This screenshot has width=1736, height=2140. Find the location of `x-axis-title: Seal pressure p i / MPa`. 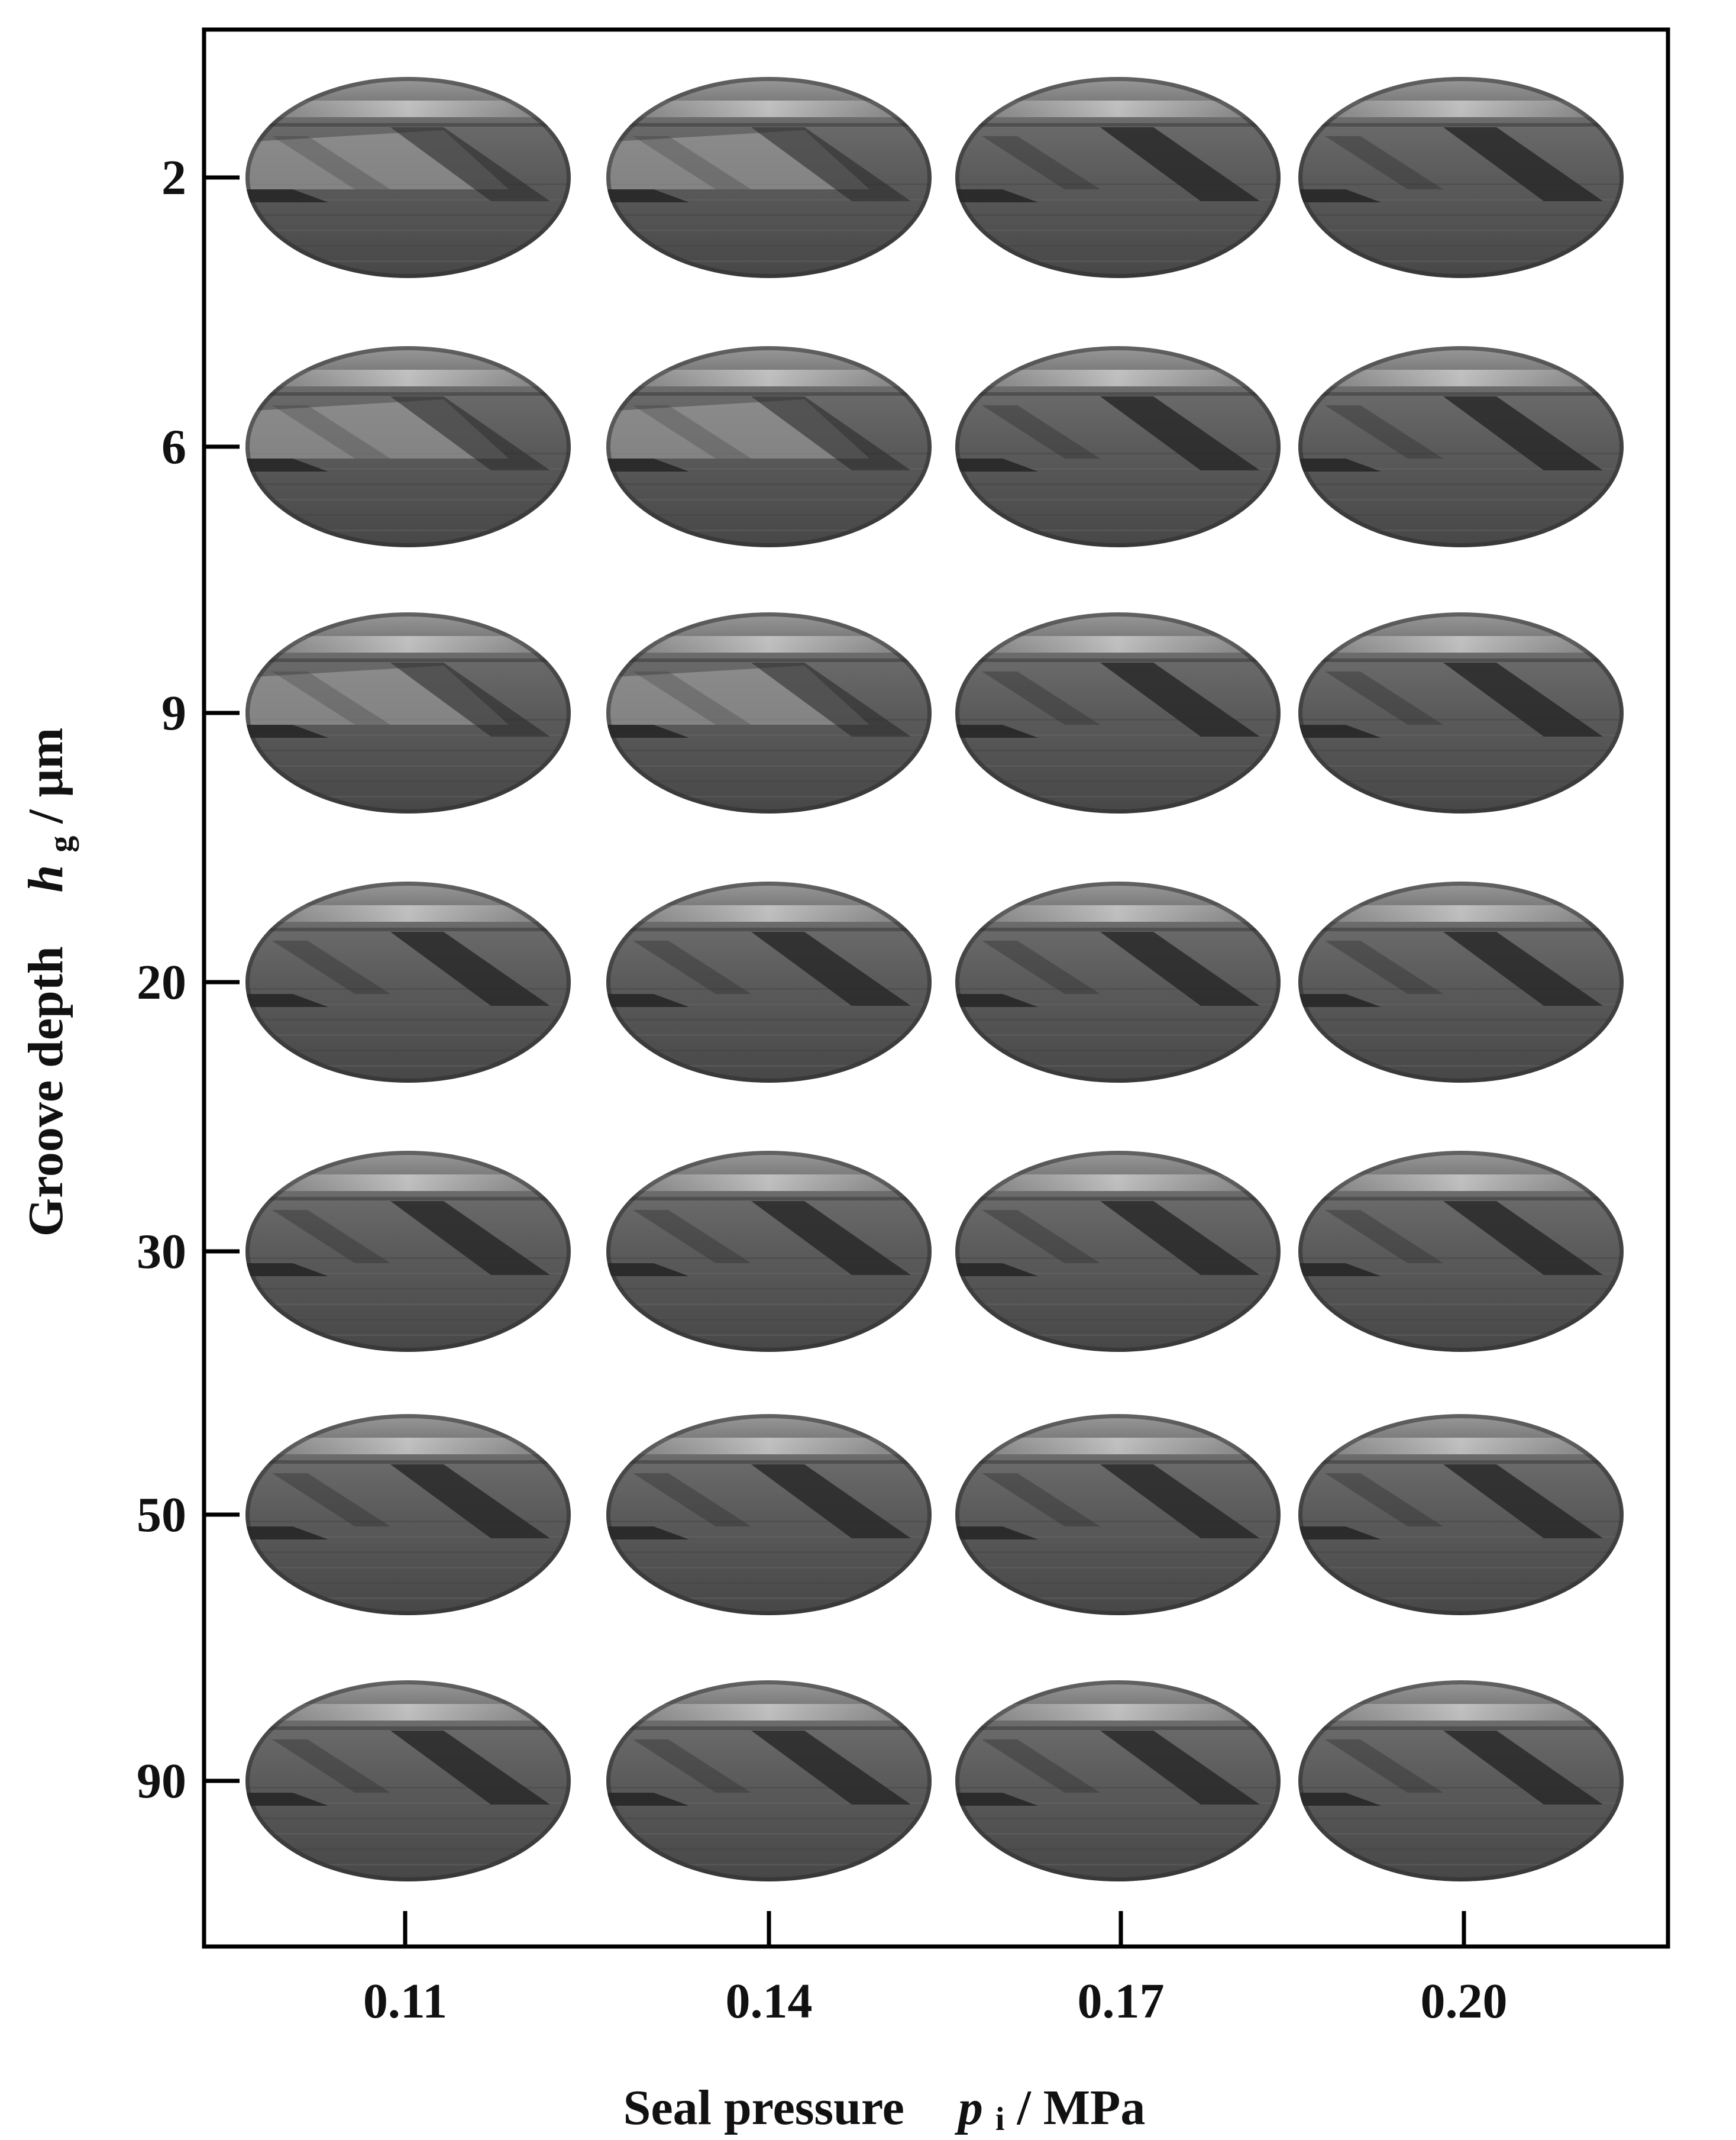

x-axis-title: Seal pressure p i / MPa is located at coordinates (884, 2110).